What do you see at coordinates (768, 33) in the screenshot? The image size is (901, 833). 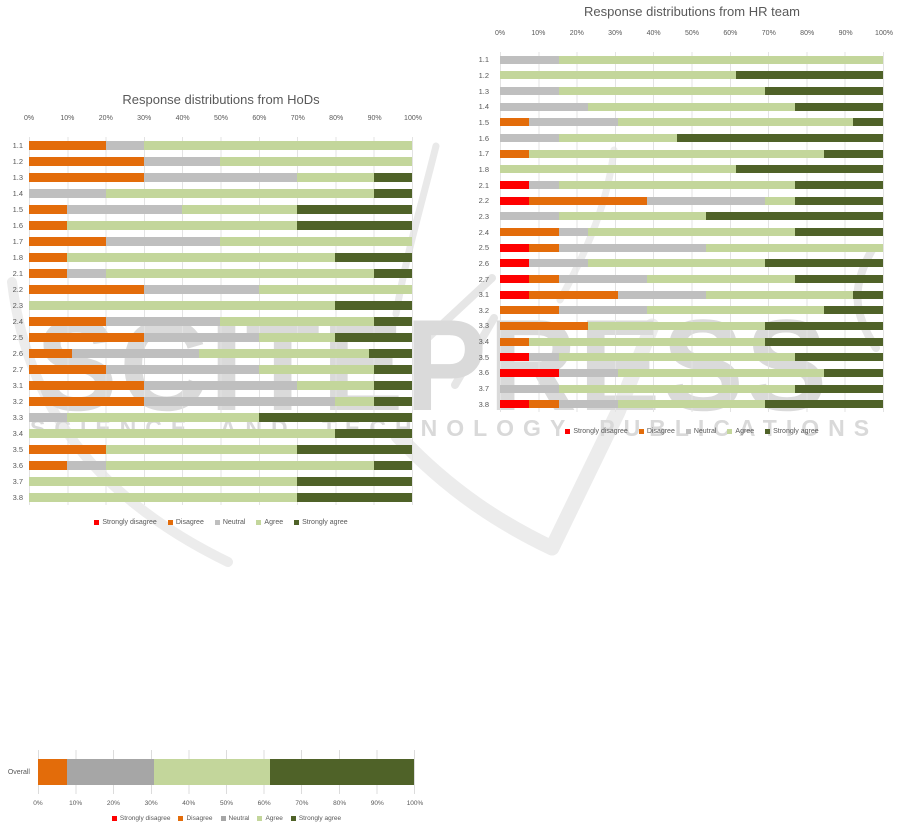 I see `axis-tick-label: 70%` at bounding box center [768, 33].